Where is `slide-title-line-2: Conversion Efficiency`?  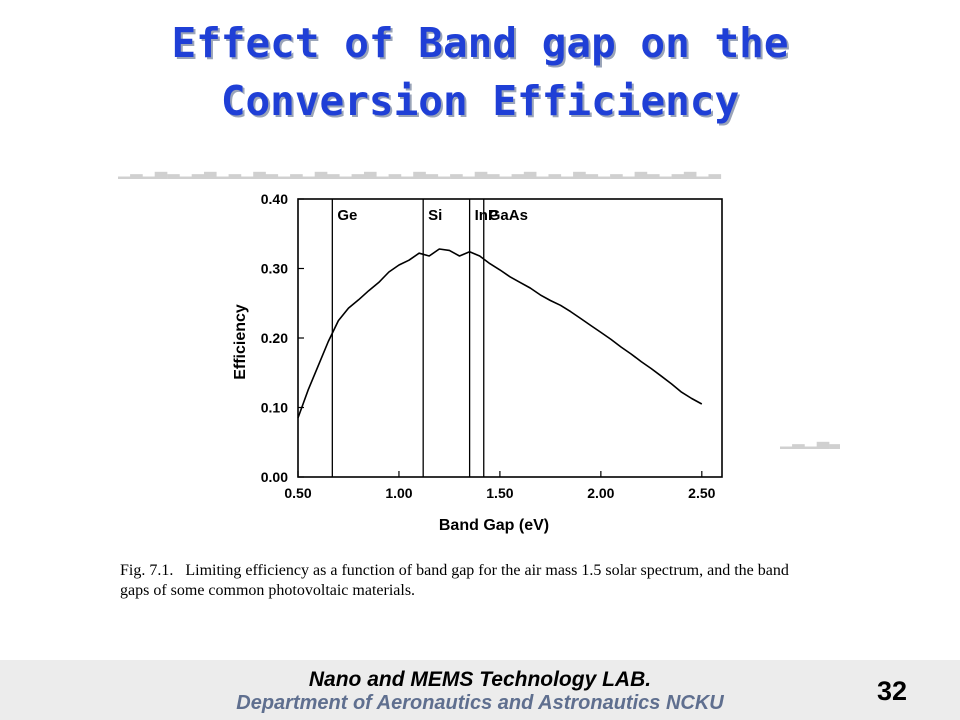 slide-title-line-2: Conversion Efficiency is located at coordinates (480, 101).